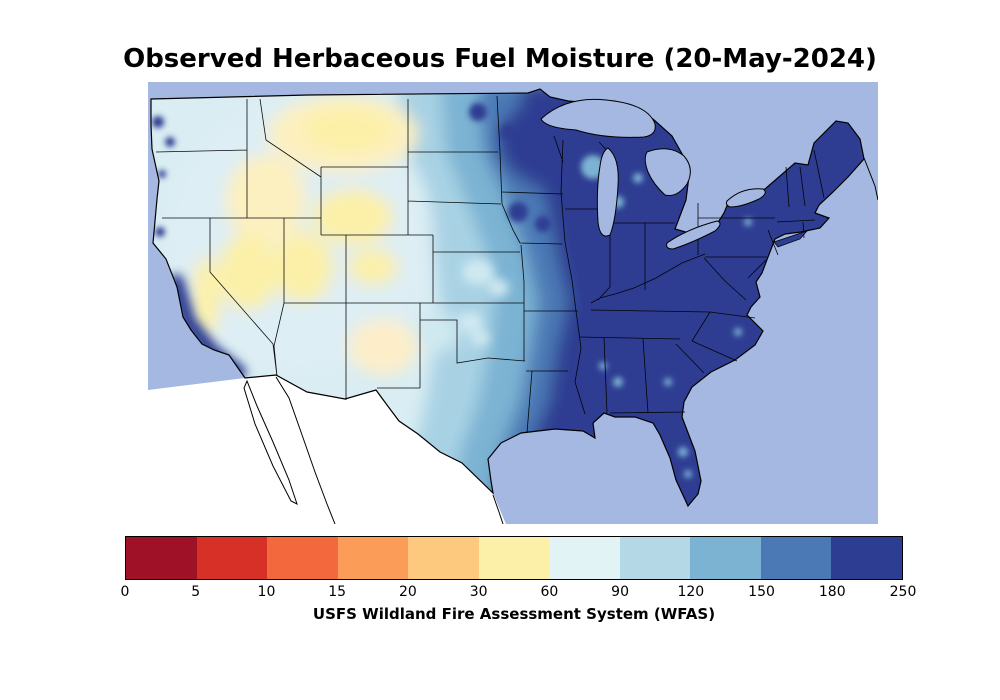 The image size is (1000, 700). What do you see at coordinates (903, 592) in the screenshot?
I see `colorbar-tick-label: 250` at bounding box center [903, 592].